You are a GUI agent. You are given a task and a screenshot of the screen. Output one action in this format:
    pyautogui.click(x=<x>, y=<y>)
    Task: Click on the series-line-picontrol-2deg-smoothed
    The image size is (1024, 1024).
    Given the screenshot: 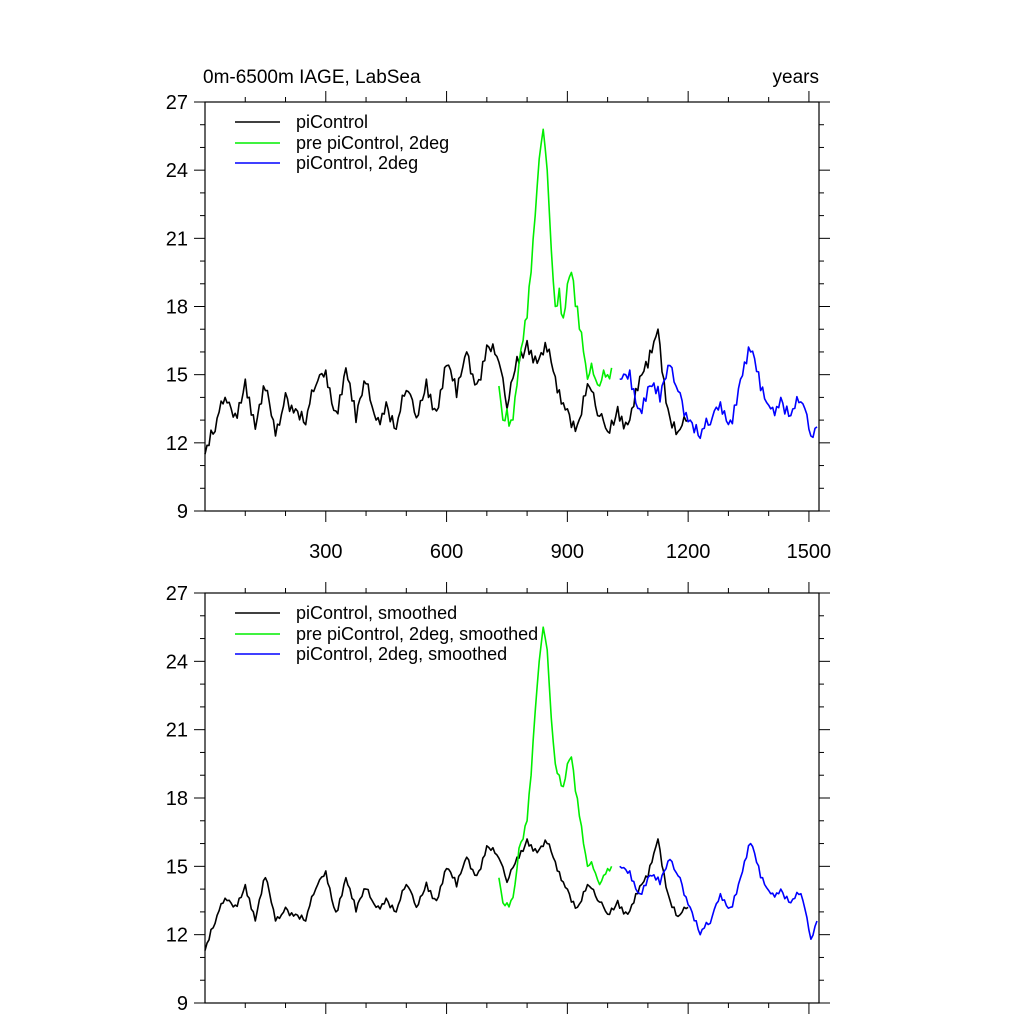 What is the action you would take?
    pyautogui.click(x=718, y=891)
    